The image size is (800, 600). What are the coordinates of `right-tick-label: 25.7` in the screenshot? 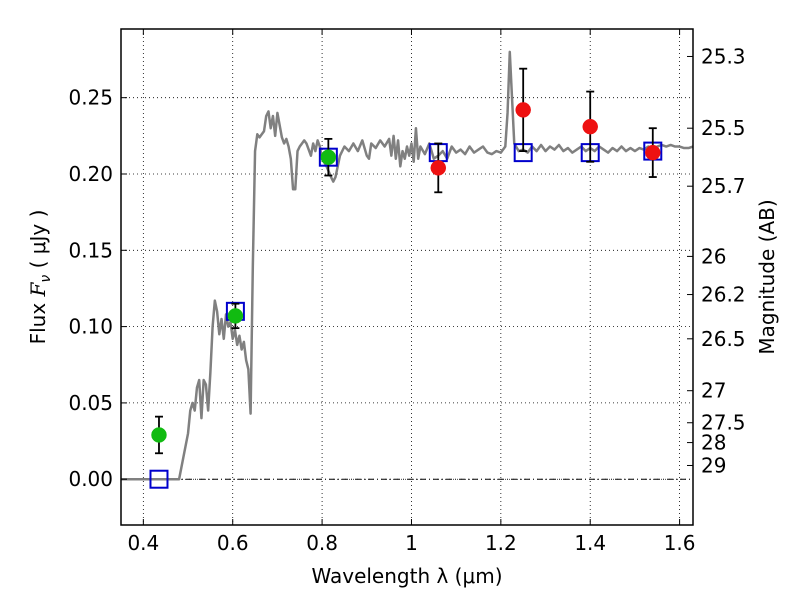 It's located at (723, 186).